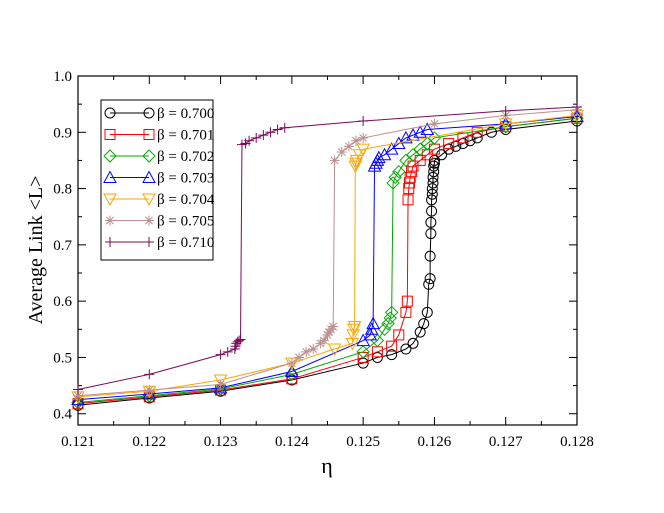 Image resolution: width=664 pixels, height=513 pixels. What do you see at coordinates (62, 246) in the screenshot?
I see `y-tick-label: 0.7` at bounding box center [62, 246].